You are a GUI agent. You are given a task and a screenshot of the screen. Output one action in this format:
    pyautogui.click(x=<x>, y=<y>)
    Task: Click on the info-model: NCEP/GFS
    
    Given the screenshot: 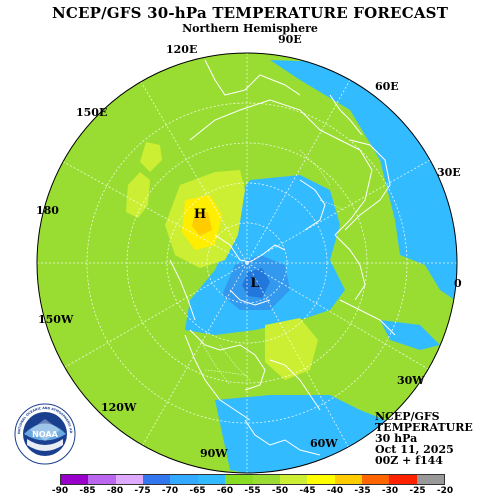 What is the action you would take?
    pyautogui.click(x=407, y=416)
    